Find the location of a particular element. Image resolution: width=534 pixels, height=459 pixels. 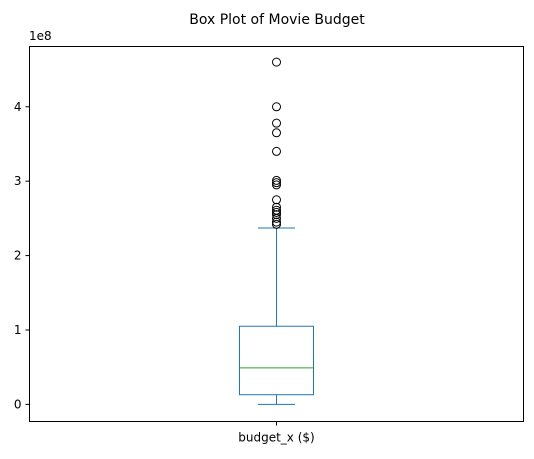

x-axis-ticks: budget_x ($) is located at coordinates (276, 433).